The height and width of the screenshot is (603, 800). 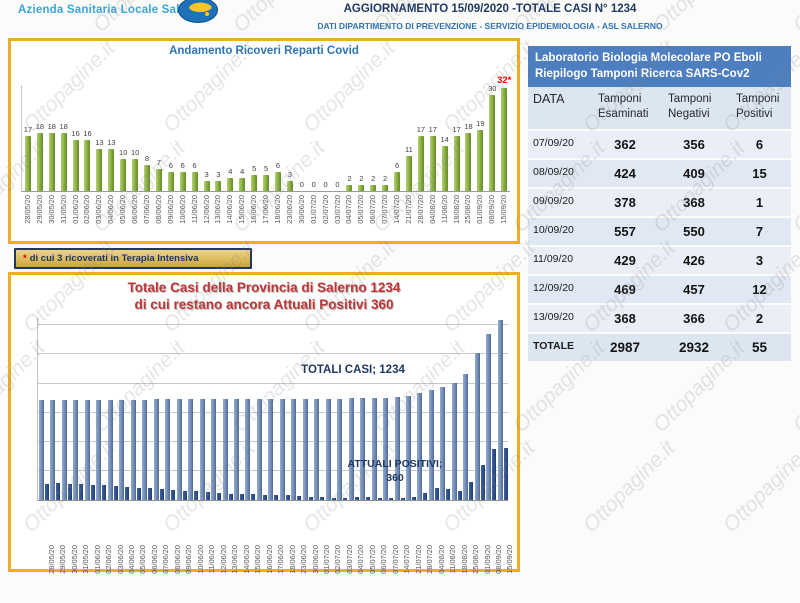 What do you see at coordinates (266, 138) in the screenshot?
I see `ricoveri-bar-group: 5` at bounding box center [266, 138].